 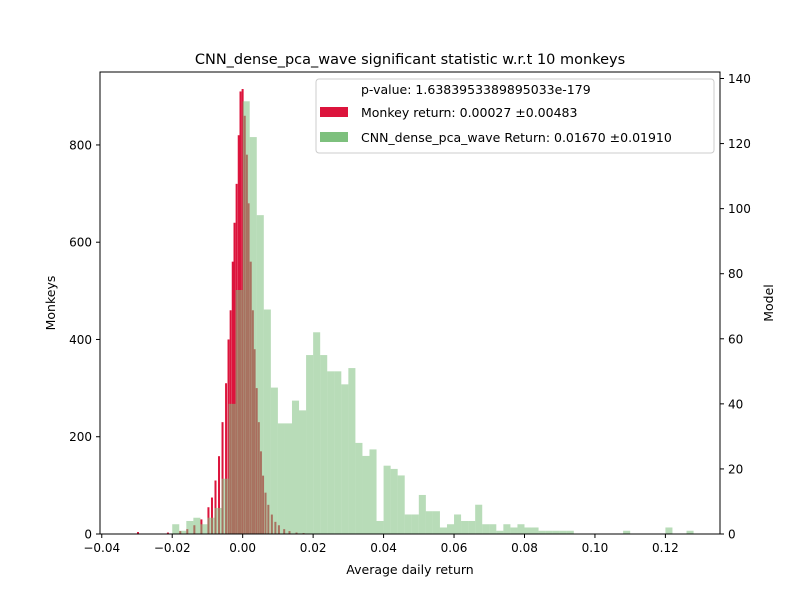 What do you see at coordinates (476, 89) in the screenshot?
I see `legend-entry-pvalue: p-value: 1.6383953389895033e-179` at bounding box center [476, 89].